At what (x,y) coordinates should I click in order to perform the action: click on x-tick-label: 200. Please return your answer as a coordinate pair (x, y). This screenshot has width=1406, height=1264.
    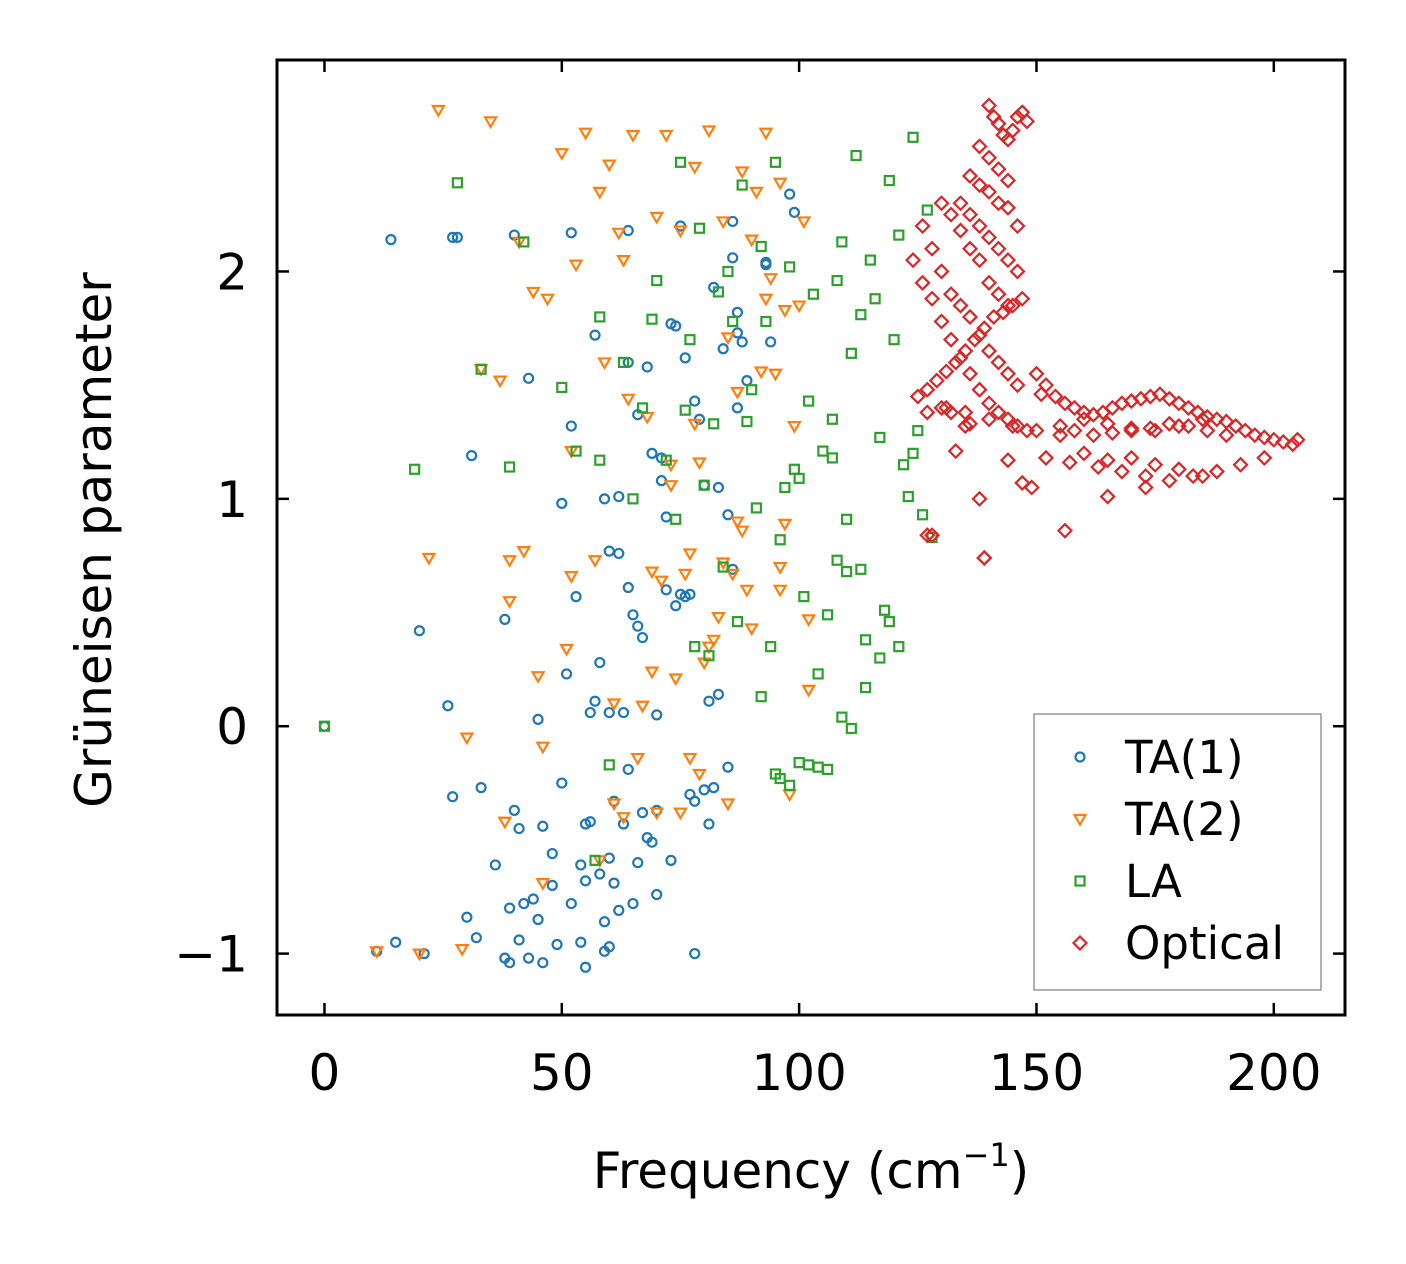
    Looking at the image, I should click on (1273, 1073).